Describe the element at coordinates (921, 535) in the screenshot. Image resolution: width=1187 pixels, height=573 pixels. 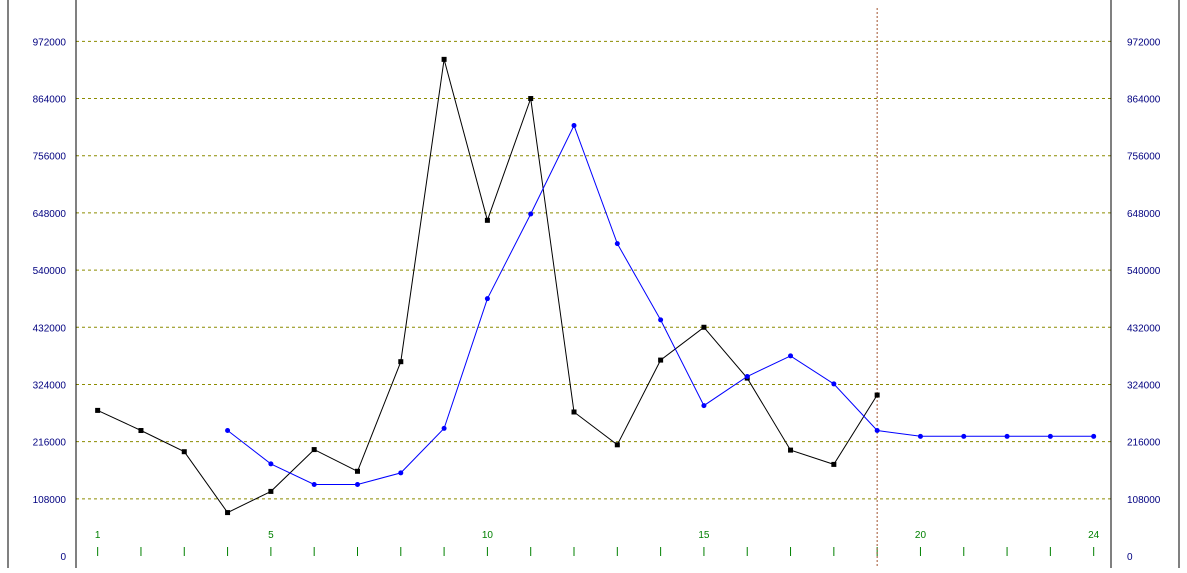
I see `x-tick-label: 20` at that location.